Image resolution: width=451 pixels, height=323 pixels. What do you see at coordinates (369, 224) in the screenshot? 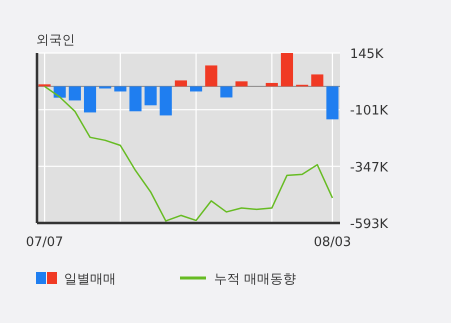
I see `y-tick-label: -593K` at bounding box center [369, 224].